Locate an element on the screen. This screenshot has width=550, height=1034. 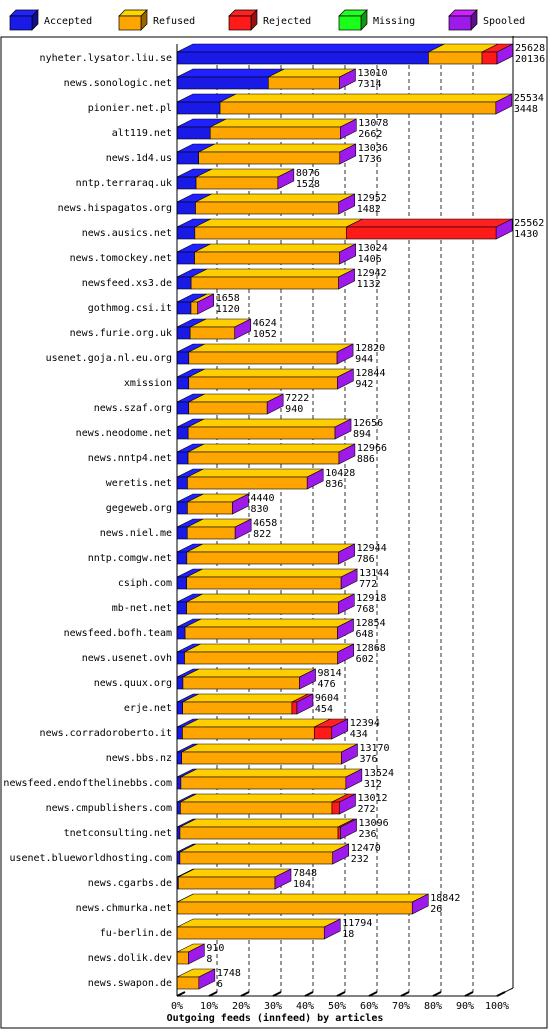
offered-value: 13036 is located at coordinates (373, 148).